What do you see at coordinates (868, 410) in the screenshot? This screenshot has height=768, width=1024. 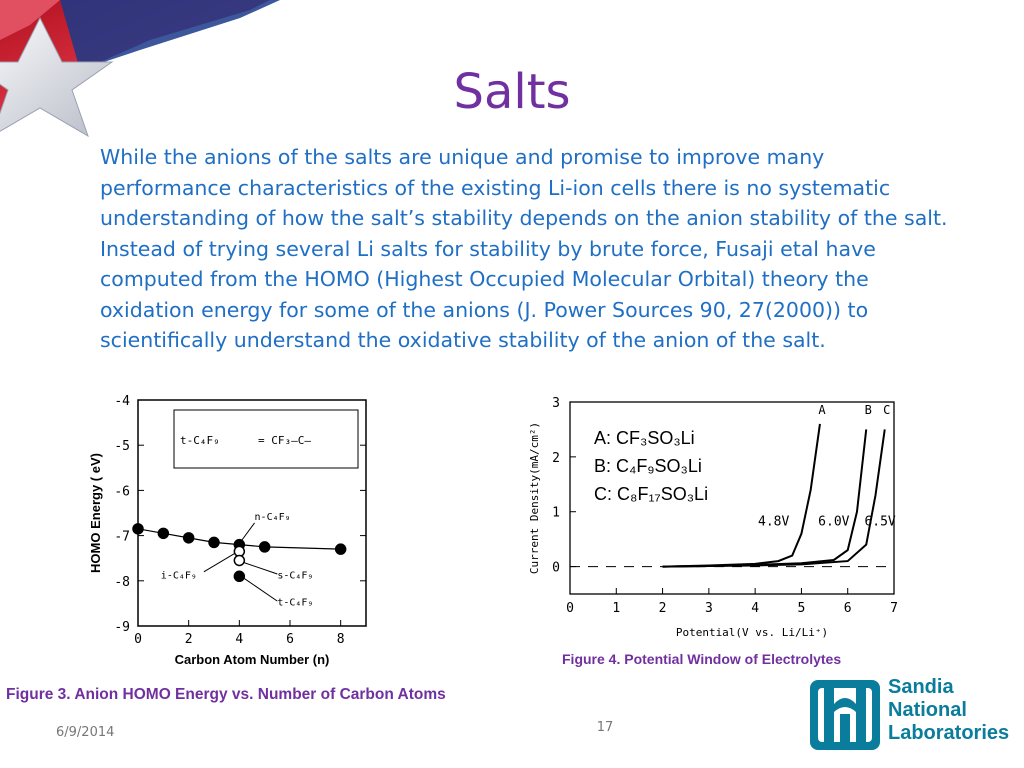 I see `curve-label: B` at bounding box center [868, 410].